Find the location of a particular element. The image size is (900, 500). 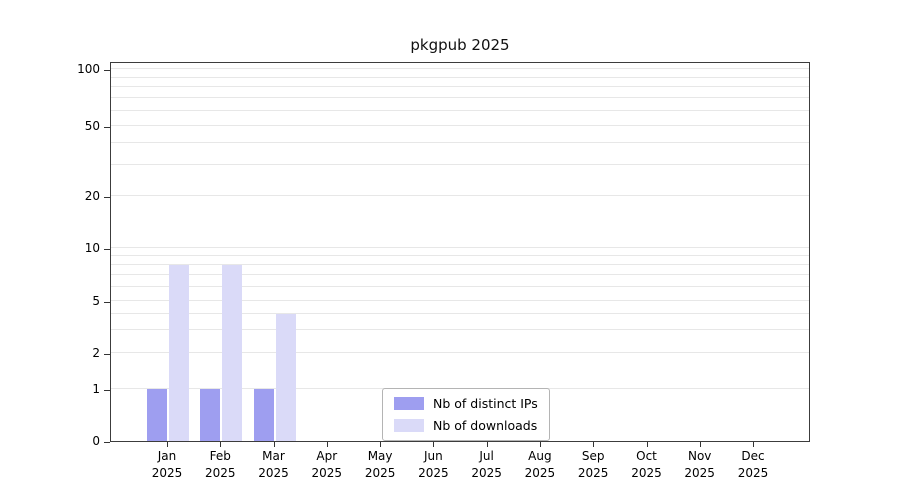

y-tick-label: 20 is located at coordinates (92, 196).